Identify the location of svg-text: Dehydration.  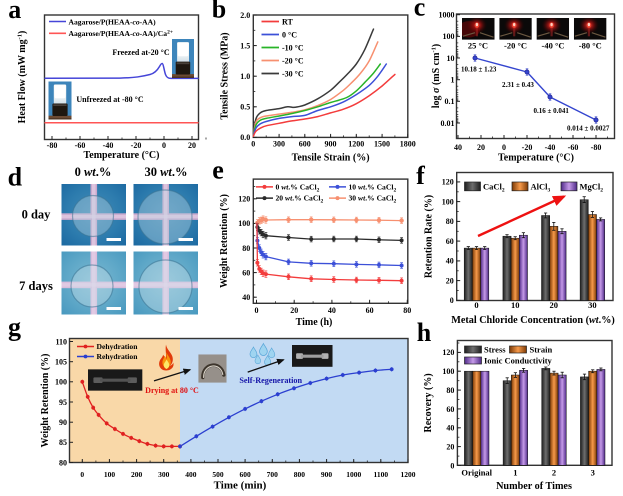
(118, 346).